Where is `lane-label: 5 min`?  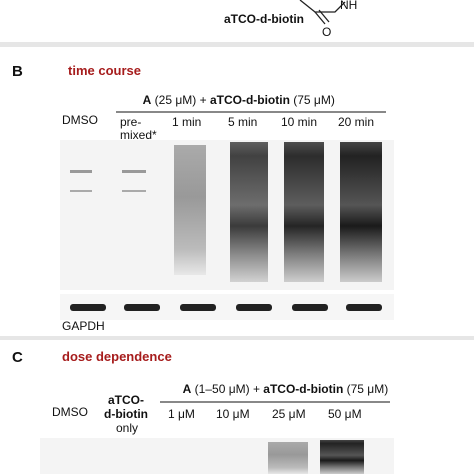
lane-label: 5 min is located at coordinates (242, 122).